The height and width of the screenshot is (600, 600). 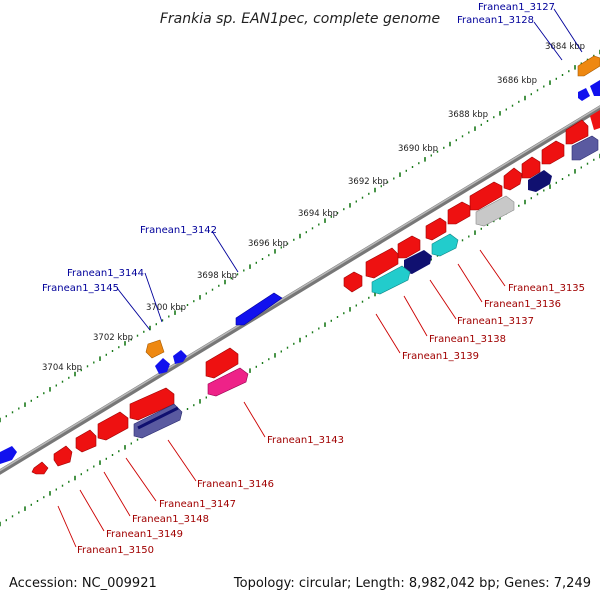 I want to click on kbp-label: 3694 kbp, so click(x=318, y=214).